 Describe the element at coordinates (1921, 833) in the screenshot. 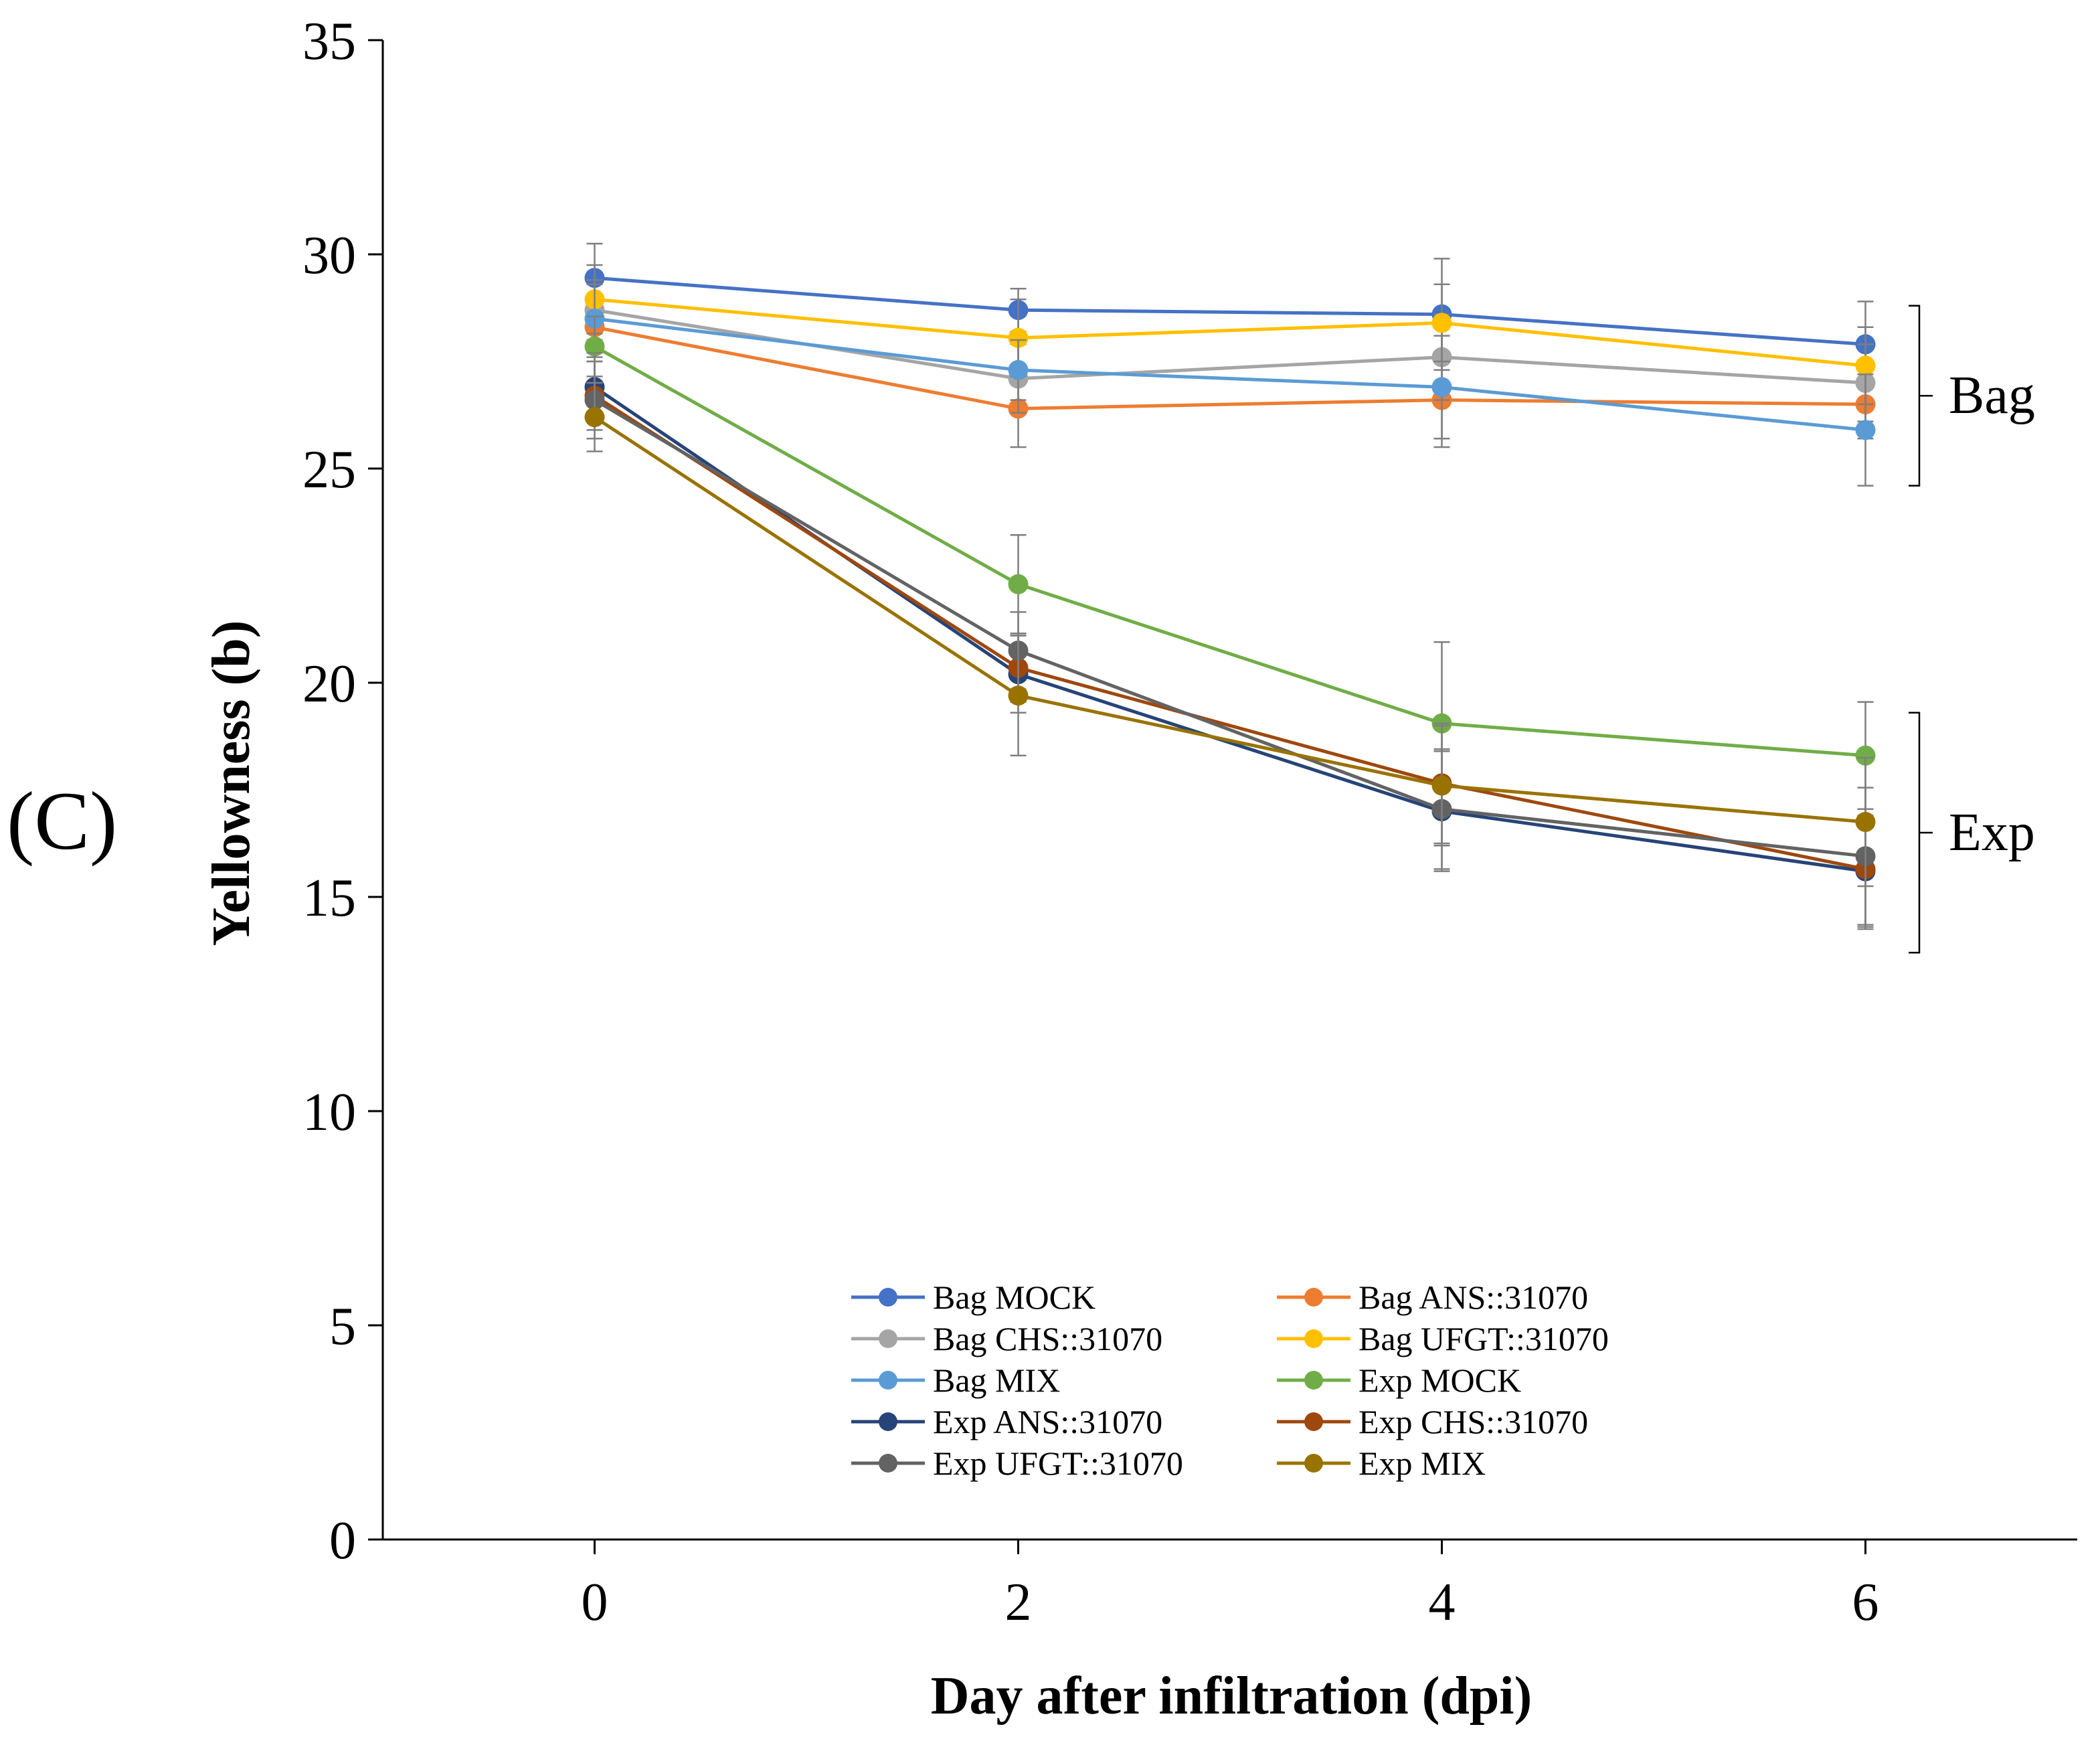

I see `bracket-exp` at that location.